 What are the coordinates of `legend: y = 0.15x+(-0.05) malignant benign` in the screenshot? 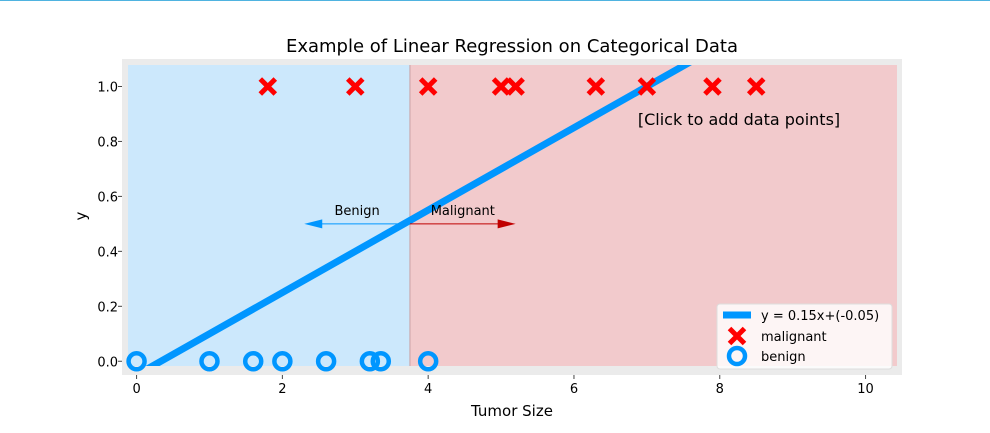 It's located at (804, 336).